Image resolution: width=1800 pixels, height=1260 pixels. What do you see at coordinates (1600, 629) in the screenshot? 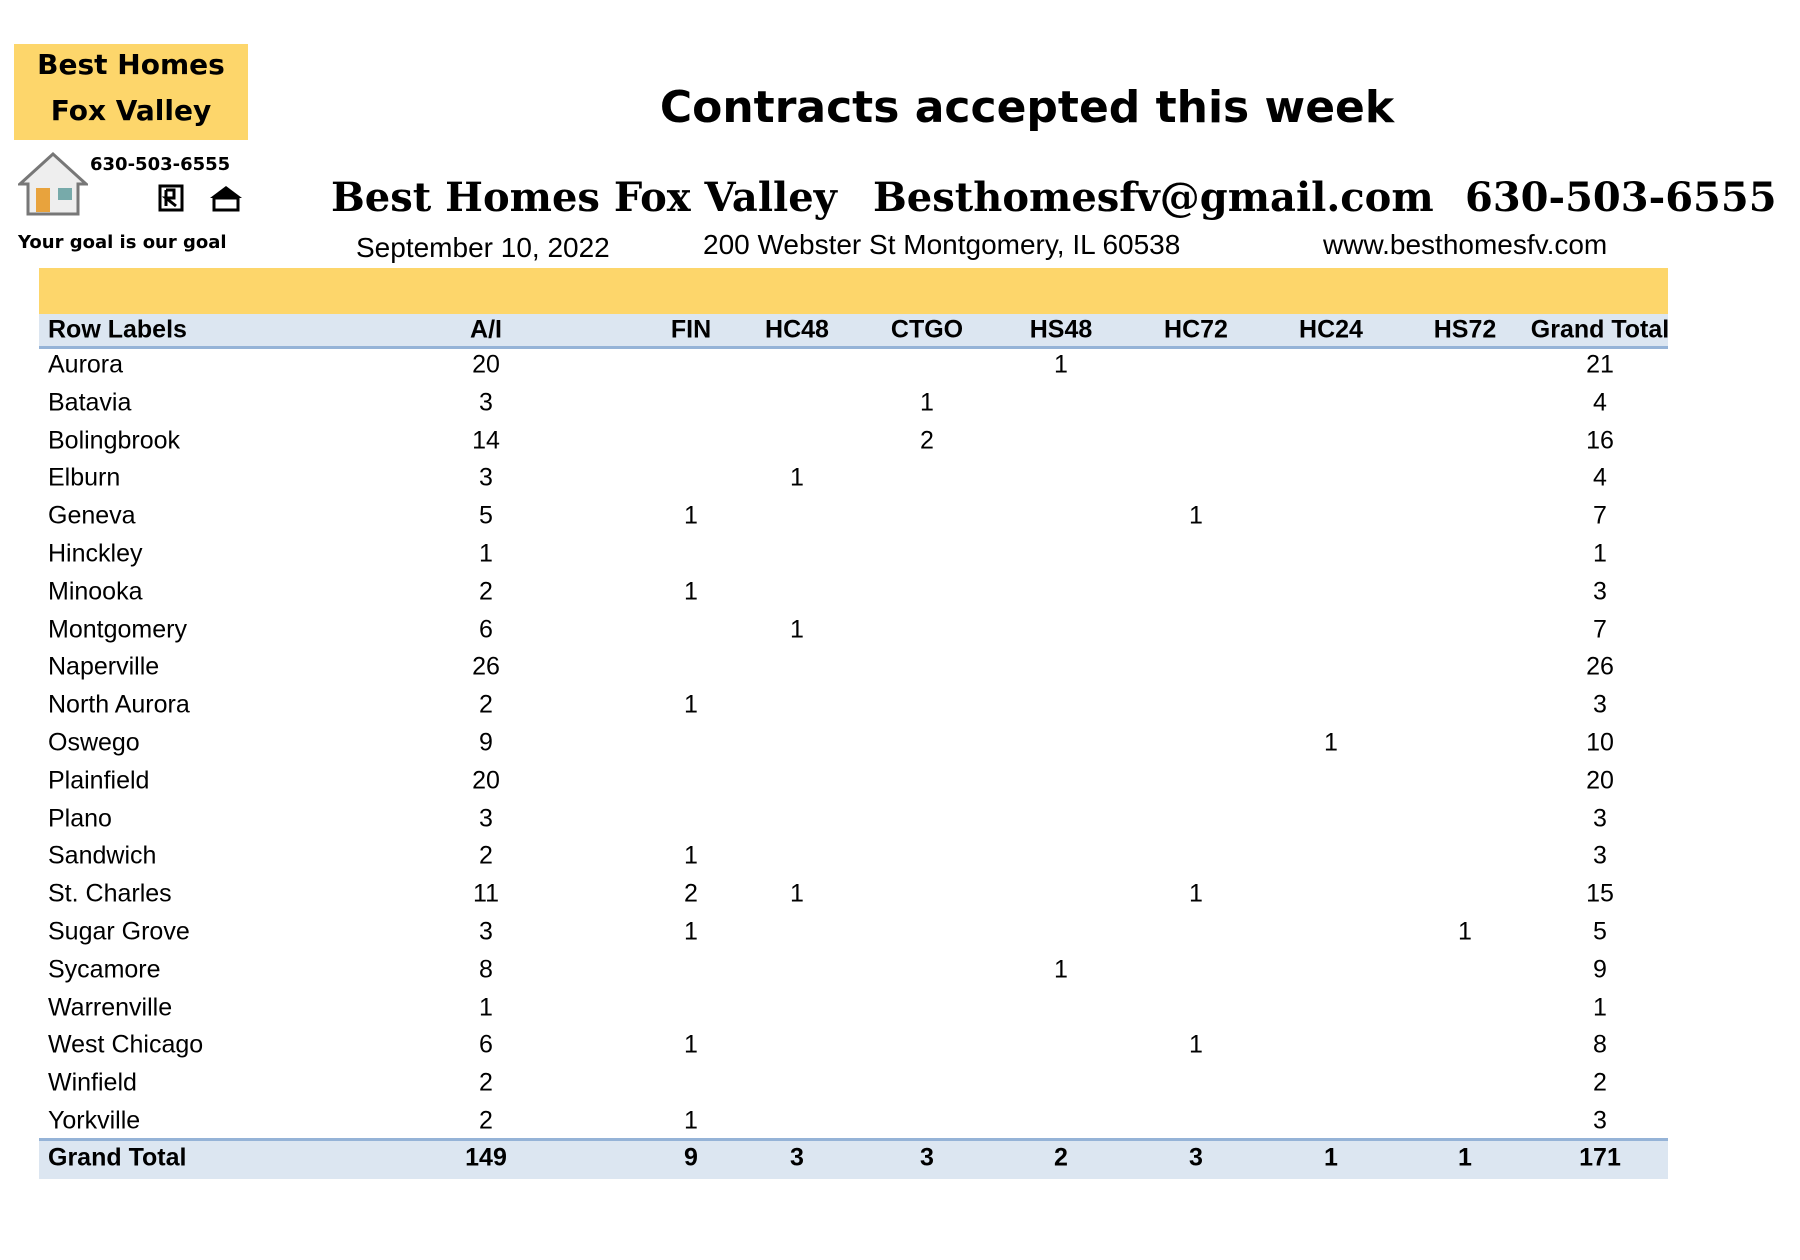
I see `row-cell: 7` at bounding box center [1600, 629].